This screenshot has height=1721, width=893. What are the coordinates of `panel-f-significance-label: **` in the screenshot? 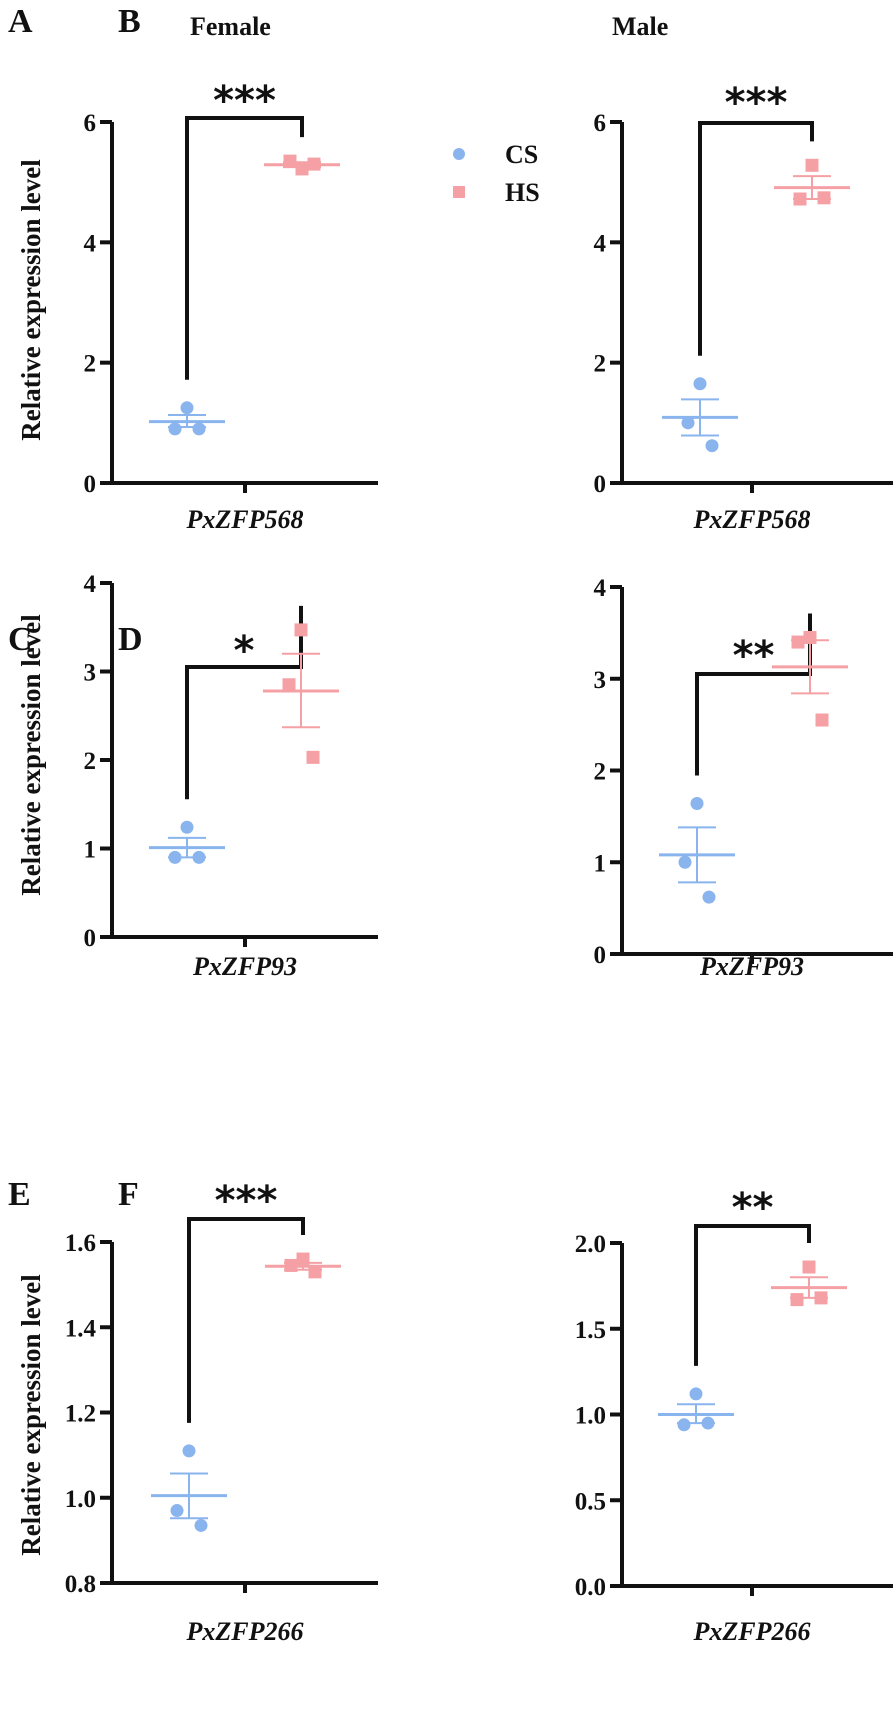 It's located at (753, 1208).